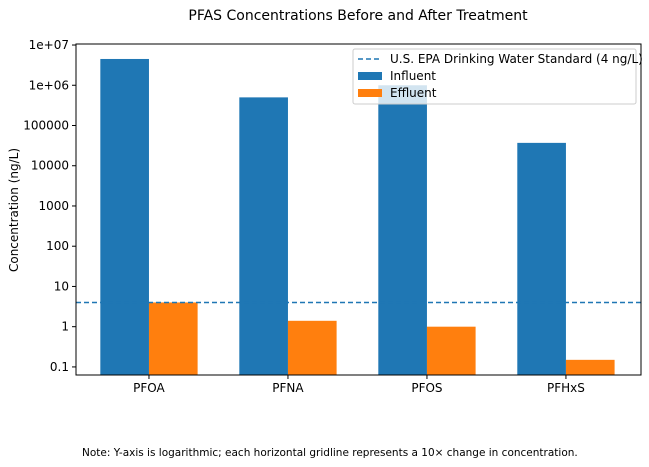 Image resolution: width=649 pixels, height=467 pixels. Describe the element at coordinates (413, 76) in the screenshot. I see `legend-influent-label: Influent` at that location.